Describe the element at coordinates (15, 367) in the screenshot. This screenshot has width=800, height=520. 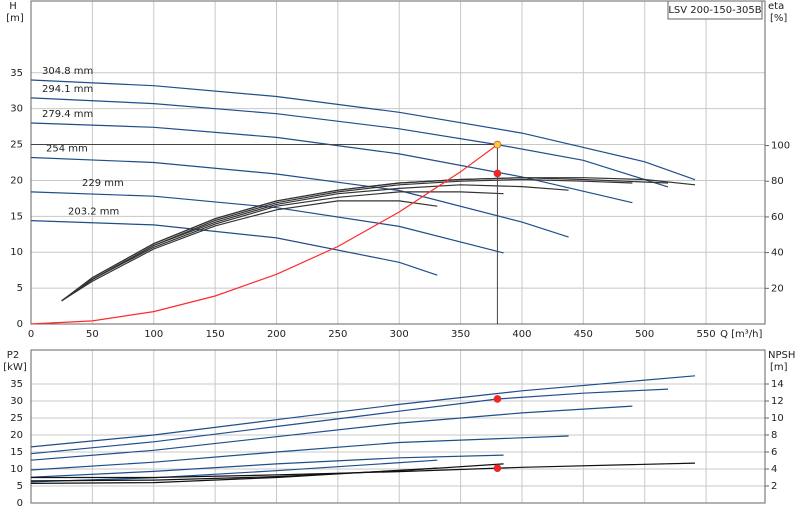
I see `y-axis-unit: [kW]` at that location.